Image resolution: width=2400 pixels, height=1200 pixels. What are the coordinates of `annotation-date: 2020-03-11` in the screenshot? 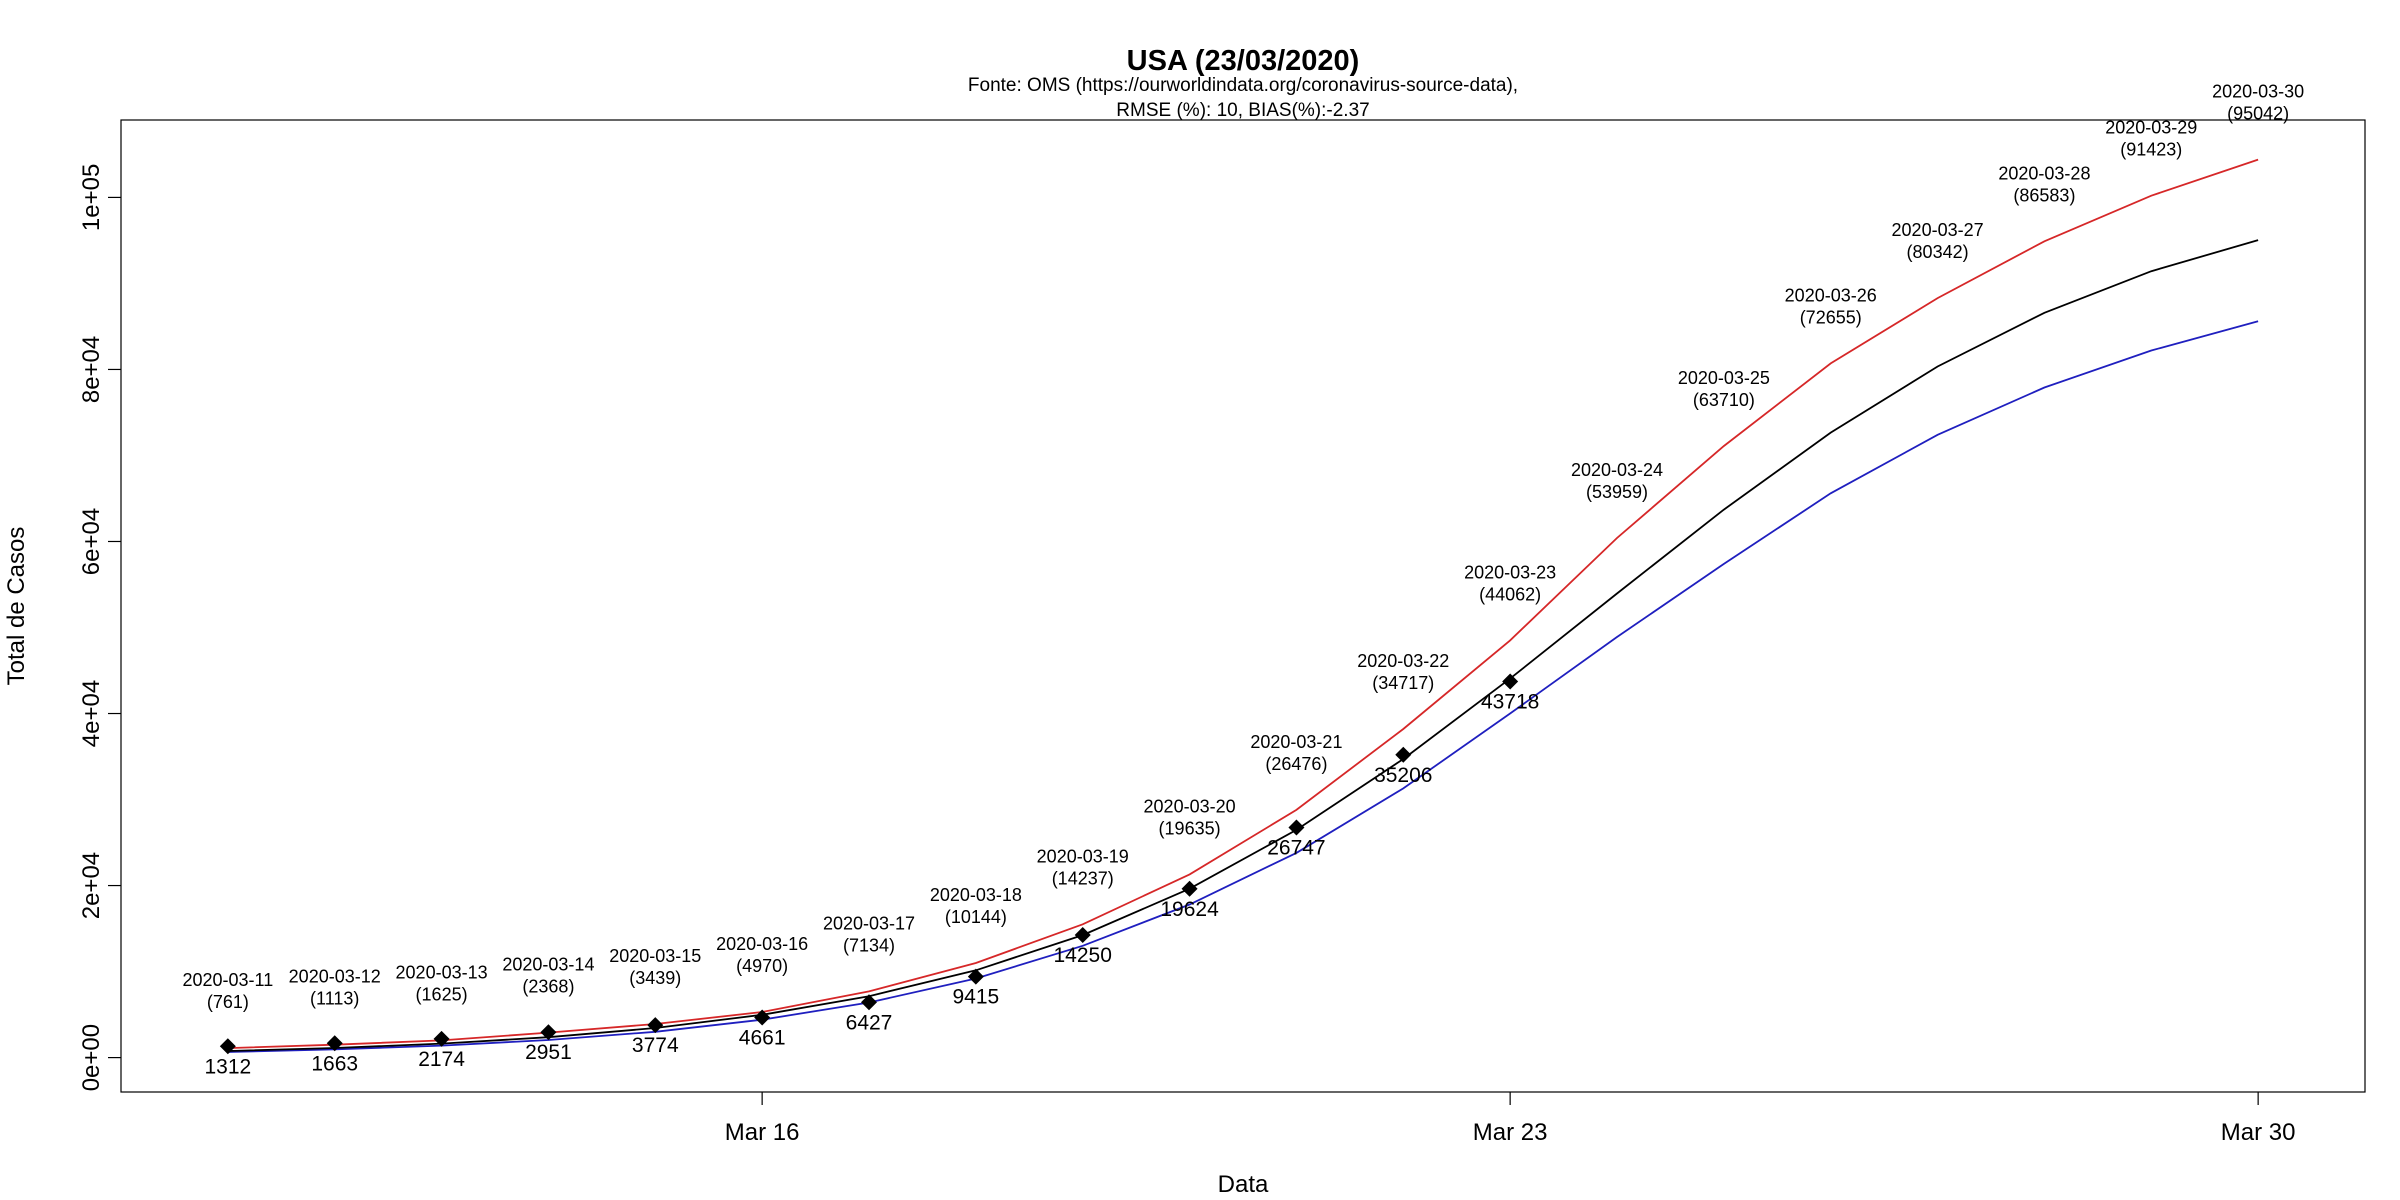 It's located at (227, 980).